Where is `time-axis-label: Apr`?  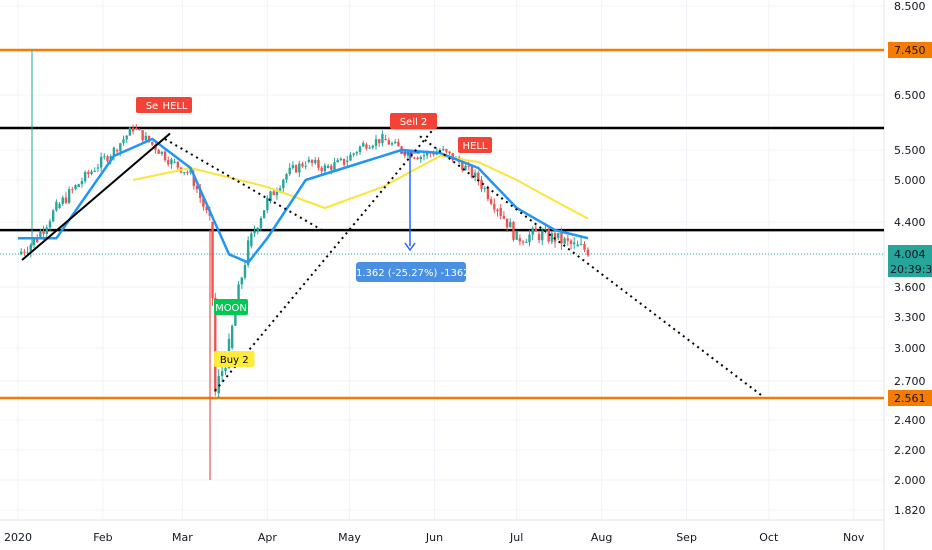
time-axis-label: Apr is located at coordinates (268, 537).